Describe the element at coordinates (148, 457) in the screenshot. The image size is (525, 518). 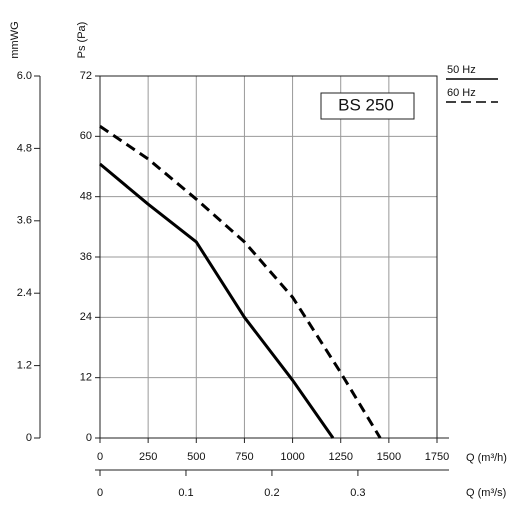
I see `x-tick-label: 250` at that location.